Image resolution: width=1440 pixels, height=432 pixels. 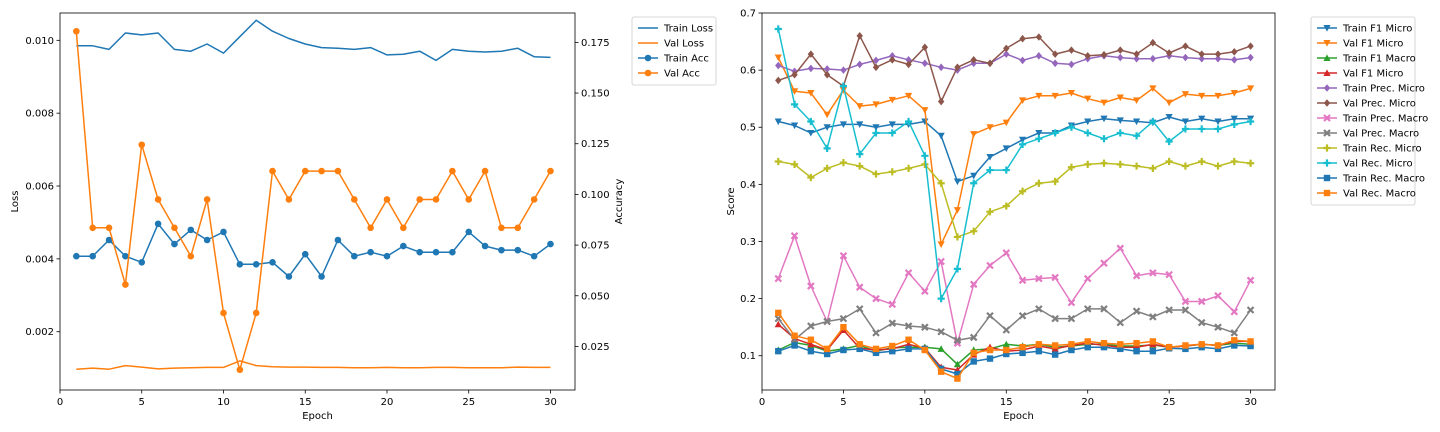 What do you see at coordinates (1383, 179) in the screenshot?
I see `legend-label: Train Rec. Macro` at bounding box center [1383, 179].